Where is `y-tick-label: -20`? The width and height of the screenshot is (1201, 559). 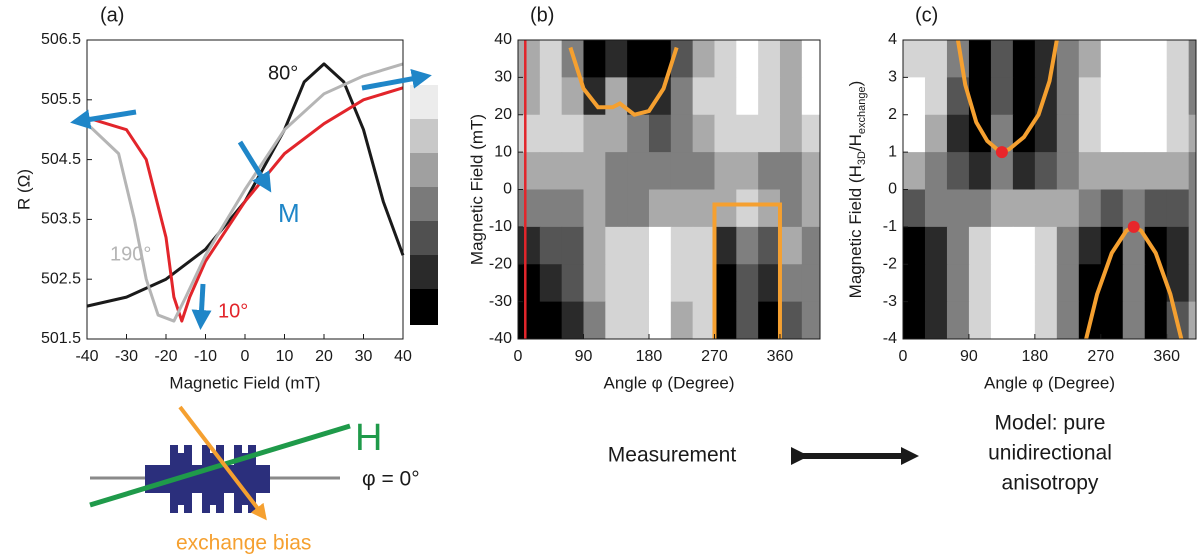 y-tick-label: -20 is located at coordinates (500, 263).